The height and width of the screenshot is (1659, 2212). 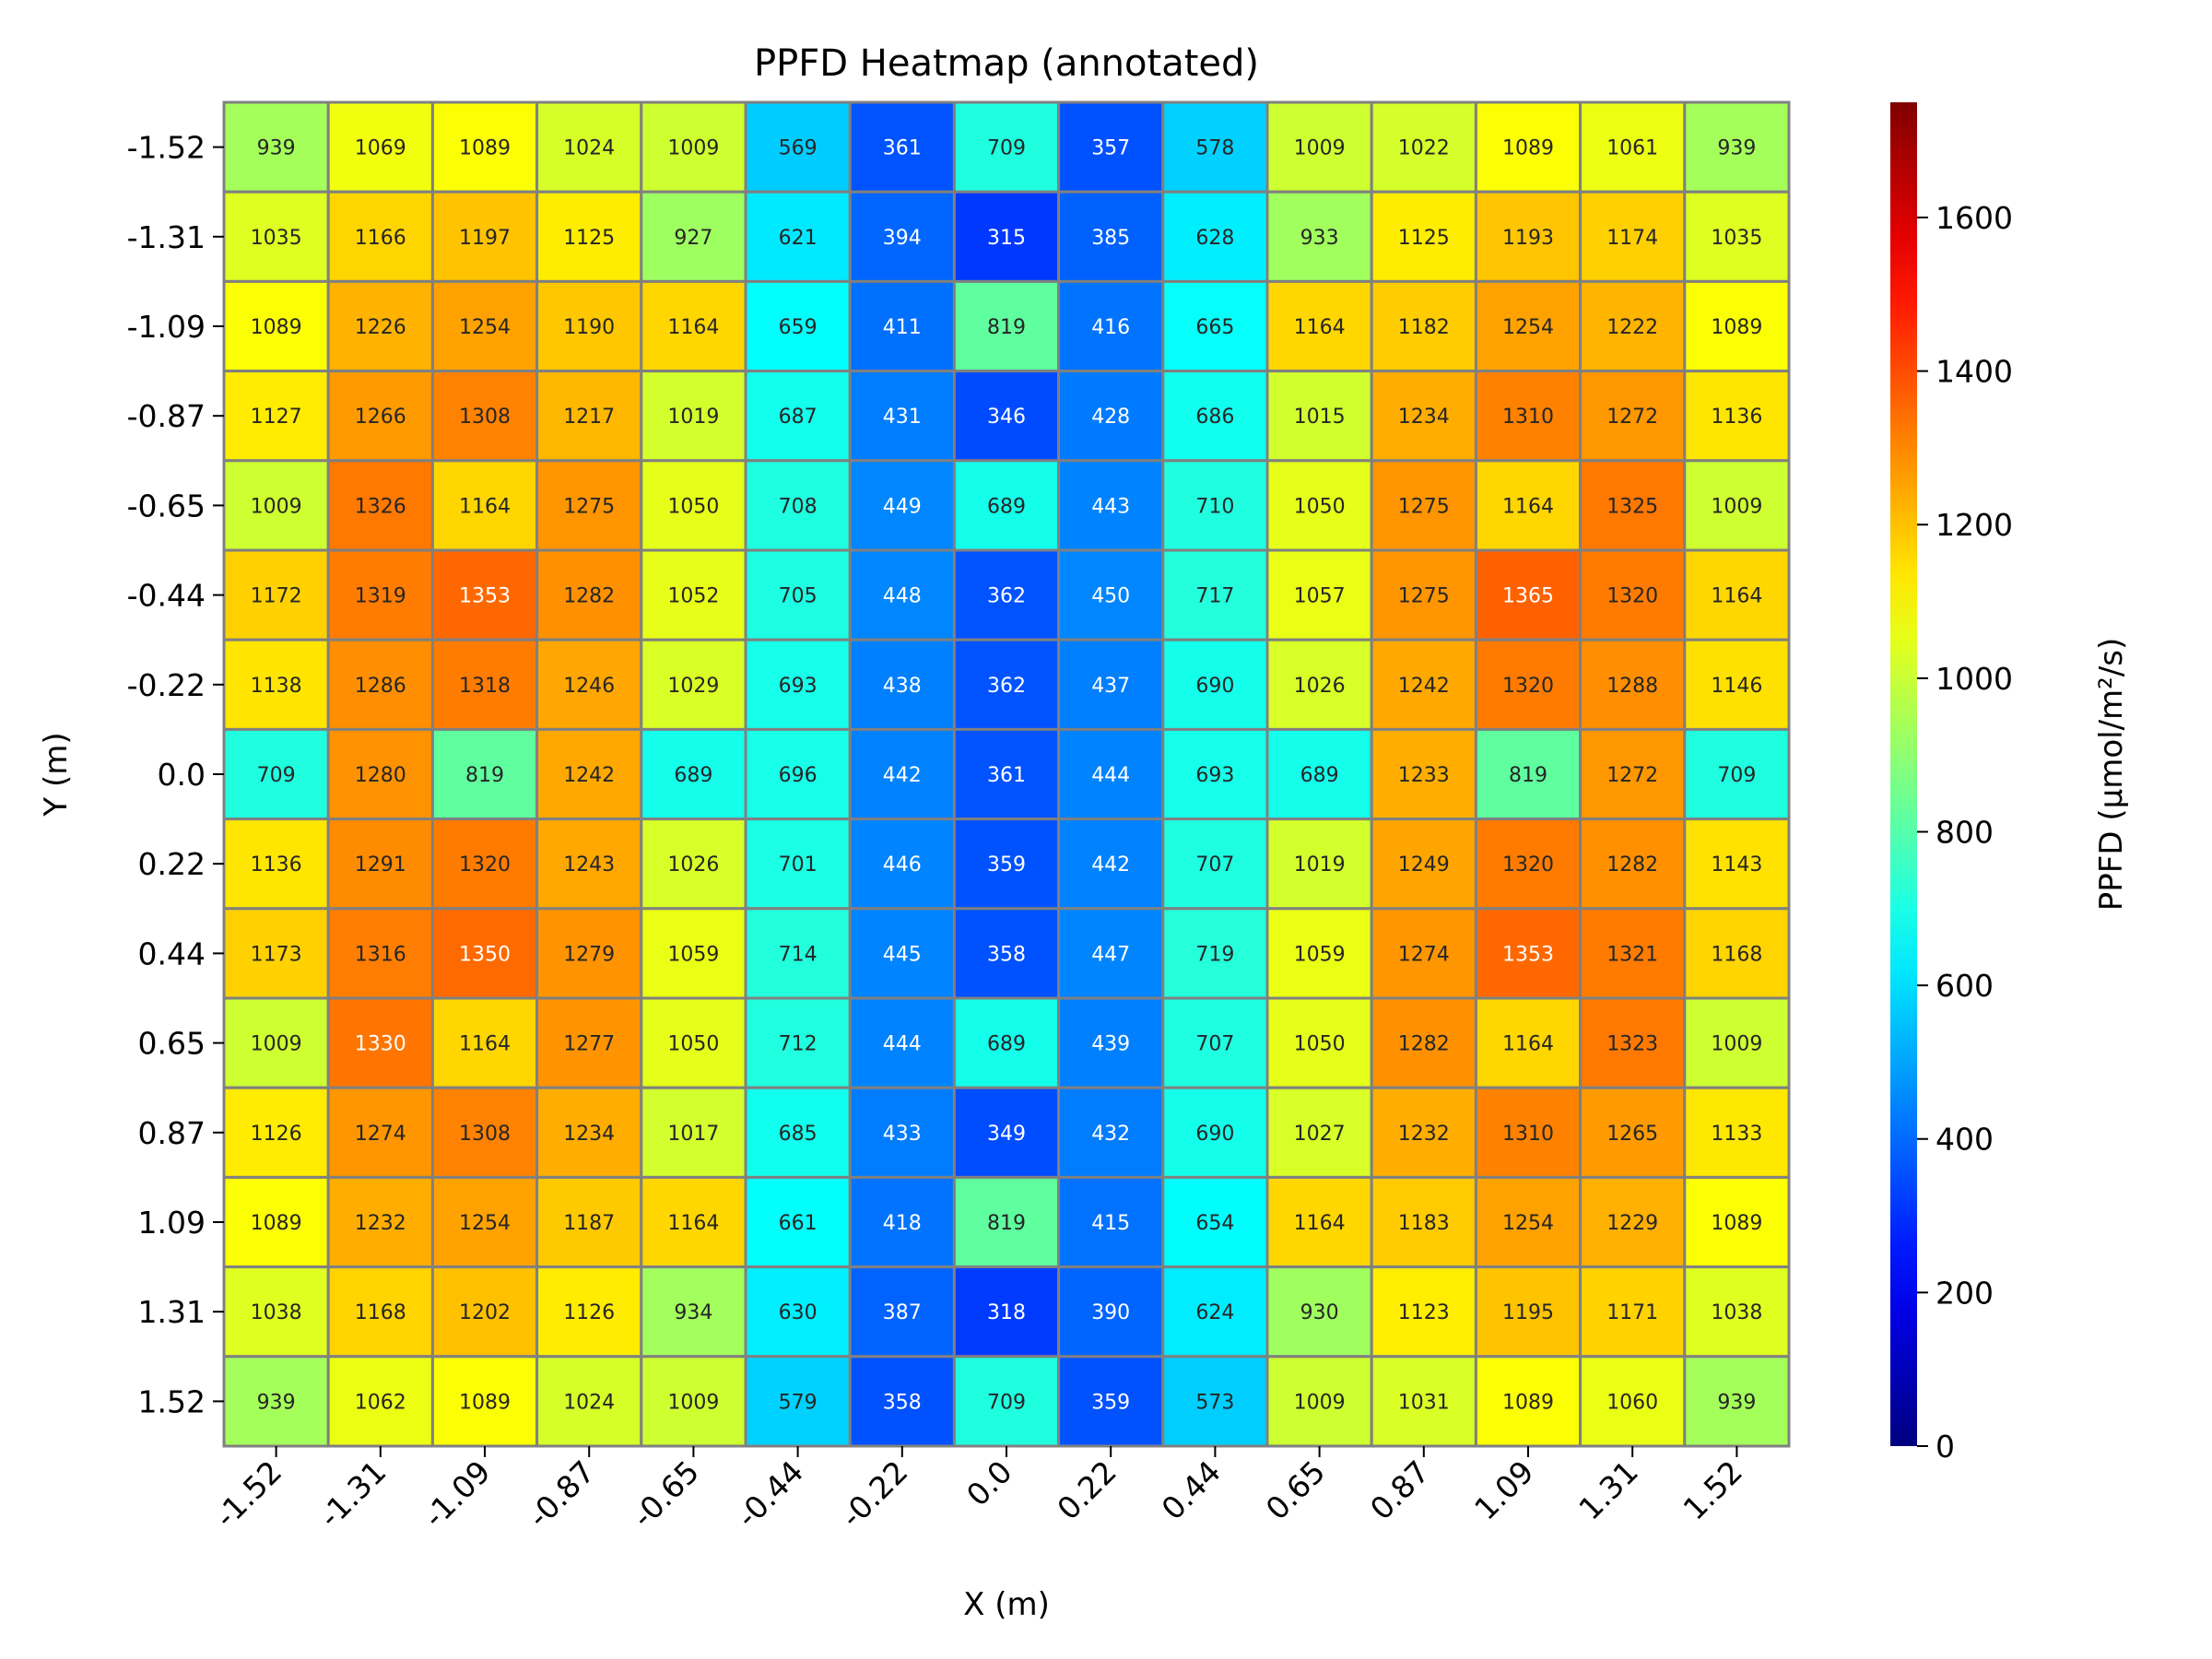 I want to click on cell-annotation: 1272, so click(x=1632, y=775).